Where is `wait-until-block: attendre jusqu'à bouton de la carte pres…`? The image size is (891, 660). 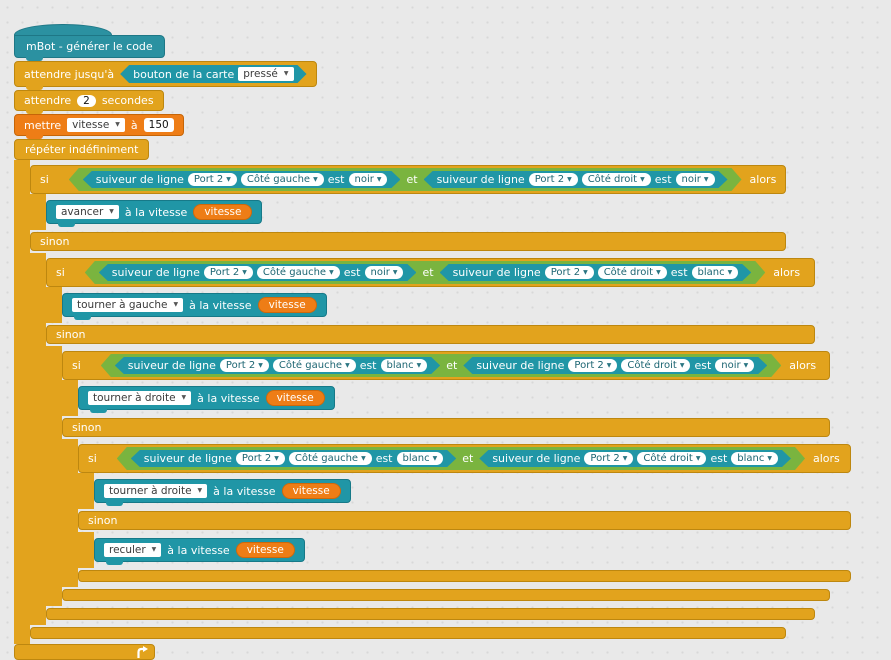
wait-until-block: attendre jusqu'à bouton de la carte pres… is located at coordinates (165, 75).